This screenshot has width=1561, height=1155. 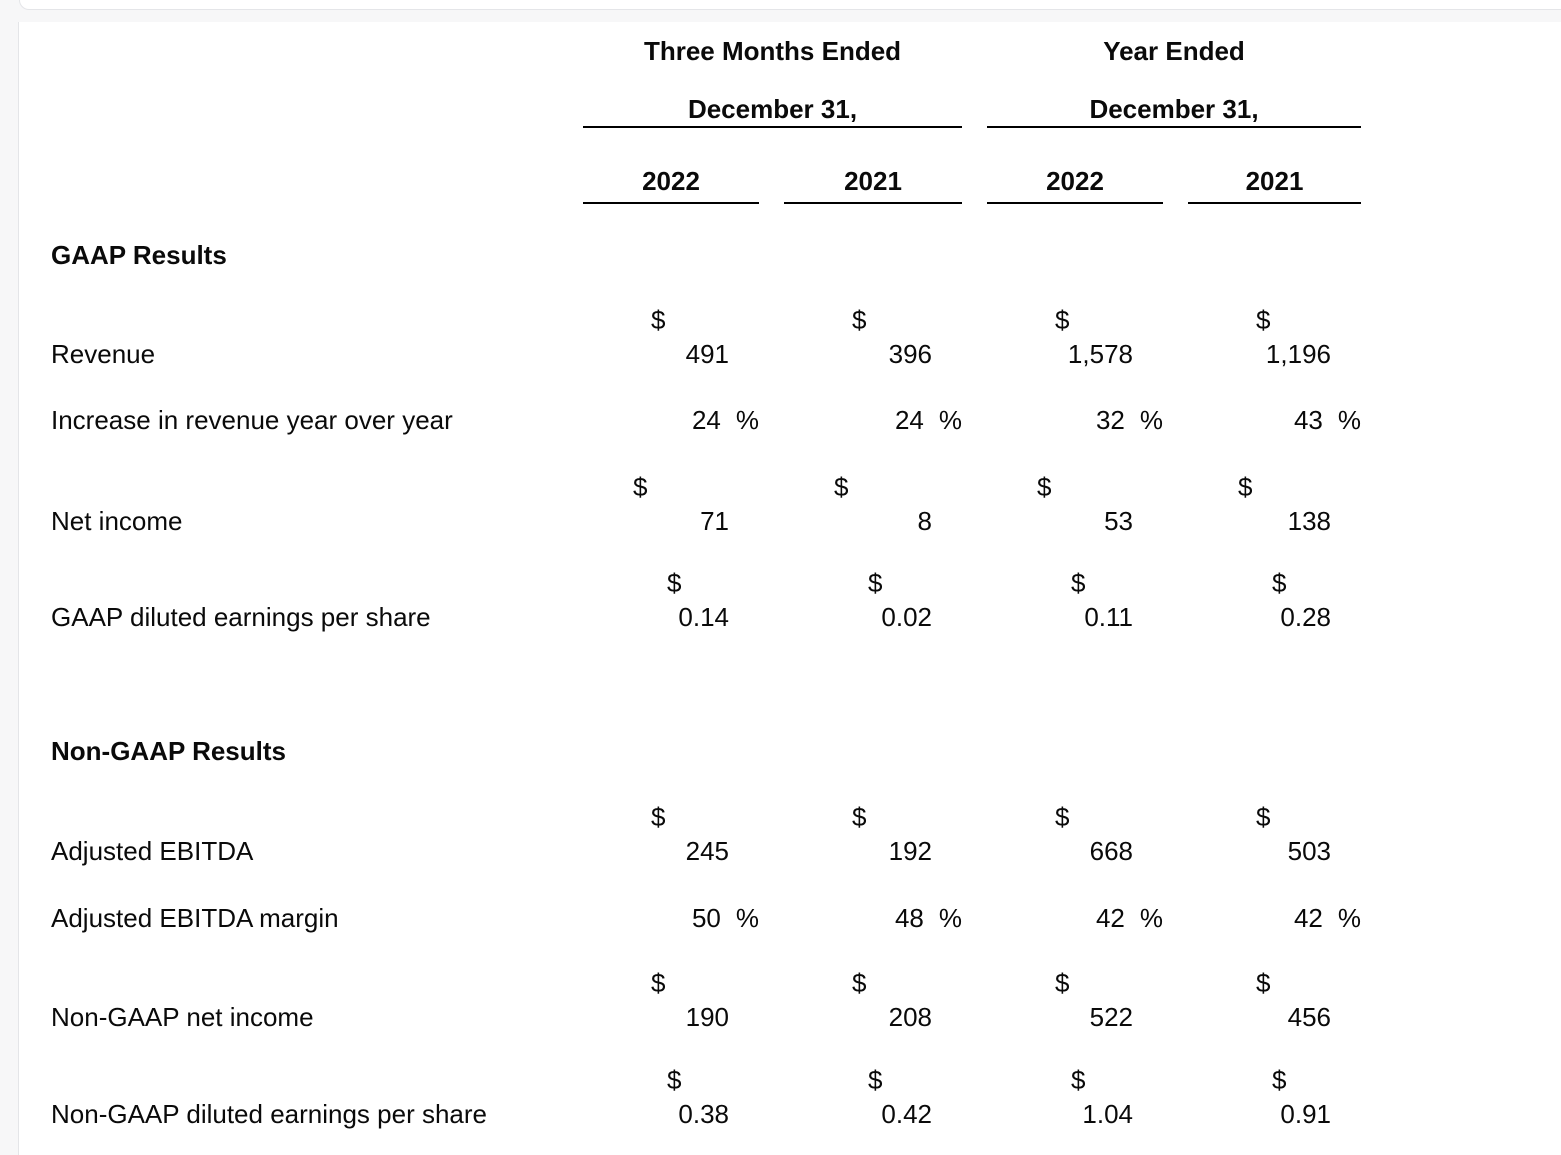 I want to click on money-value: 491, so click(x=707, y=354).